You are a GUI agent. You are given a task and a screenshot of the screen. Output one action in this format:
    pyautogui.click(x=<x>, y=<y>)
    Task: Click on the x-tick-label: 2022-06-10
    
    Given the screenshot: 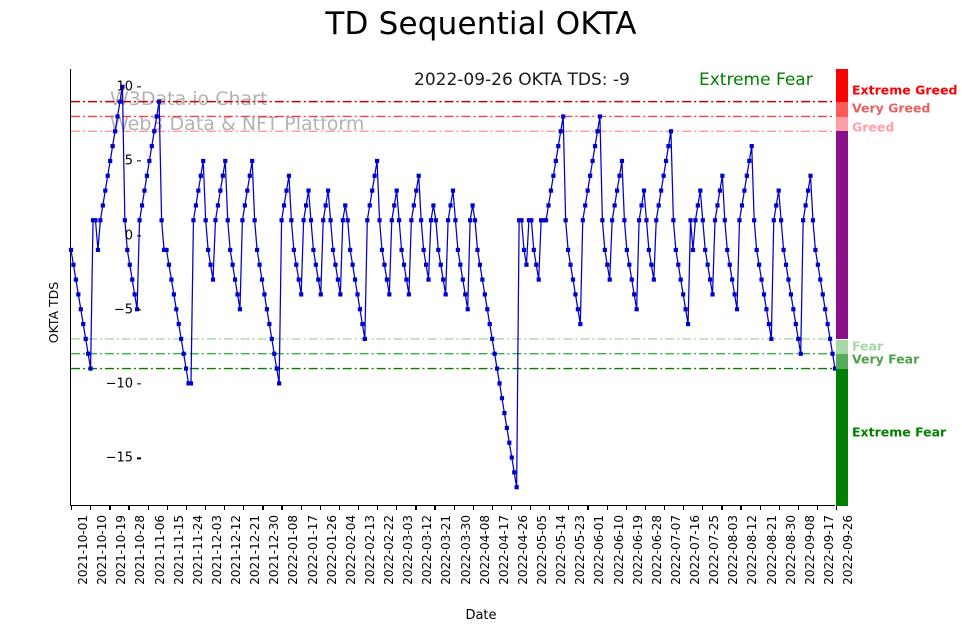 What is the action you would take?
    pyautogui.click(x=618, y=550)
    